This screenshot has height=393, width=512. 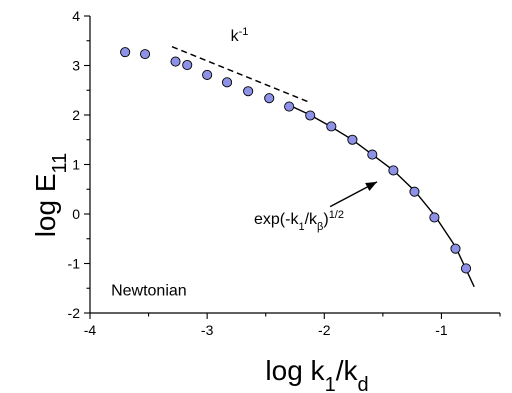 What do you see at coordinates (301, 227) in the screenshot?
I see `fit-annotation-sub1: 1` at bounding box center [301, 227].